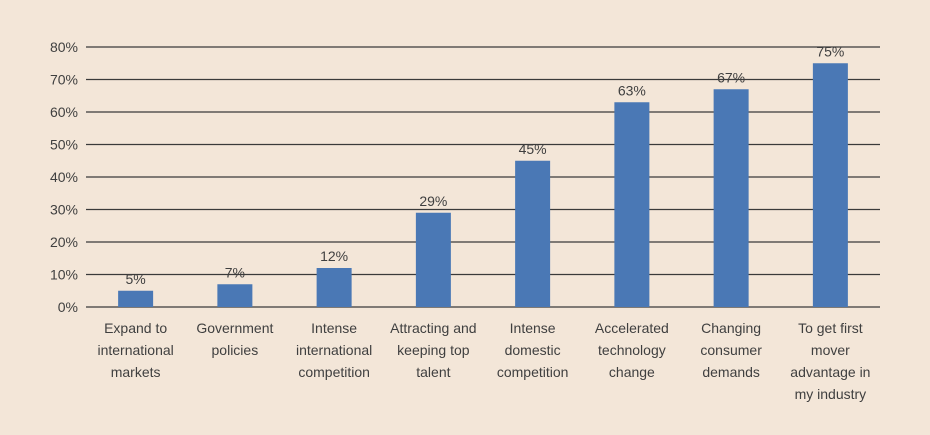 This screenshot has width=930, height=435. I want to click on x-tick-label: Intense domestic competition, so click(533, 350).